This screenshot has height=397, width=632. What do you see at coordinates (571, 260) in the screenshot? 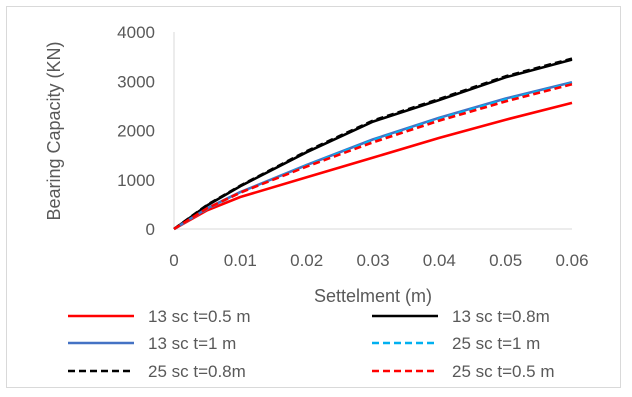
I see `x-tick-label: 0.06` at bounding box center [571, 260].